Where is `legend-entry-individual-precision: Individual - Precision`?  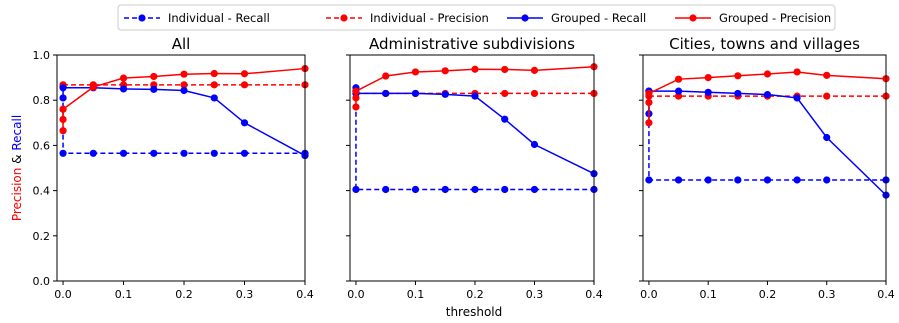 legend-entry-individual-precision: Individual - Precision is located at coordinates (407, 18).